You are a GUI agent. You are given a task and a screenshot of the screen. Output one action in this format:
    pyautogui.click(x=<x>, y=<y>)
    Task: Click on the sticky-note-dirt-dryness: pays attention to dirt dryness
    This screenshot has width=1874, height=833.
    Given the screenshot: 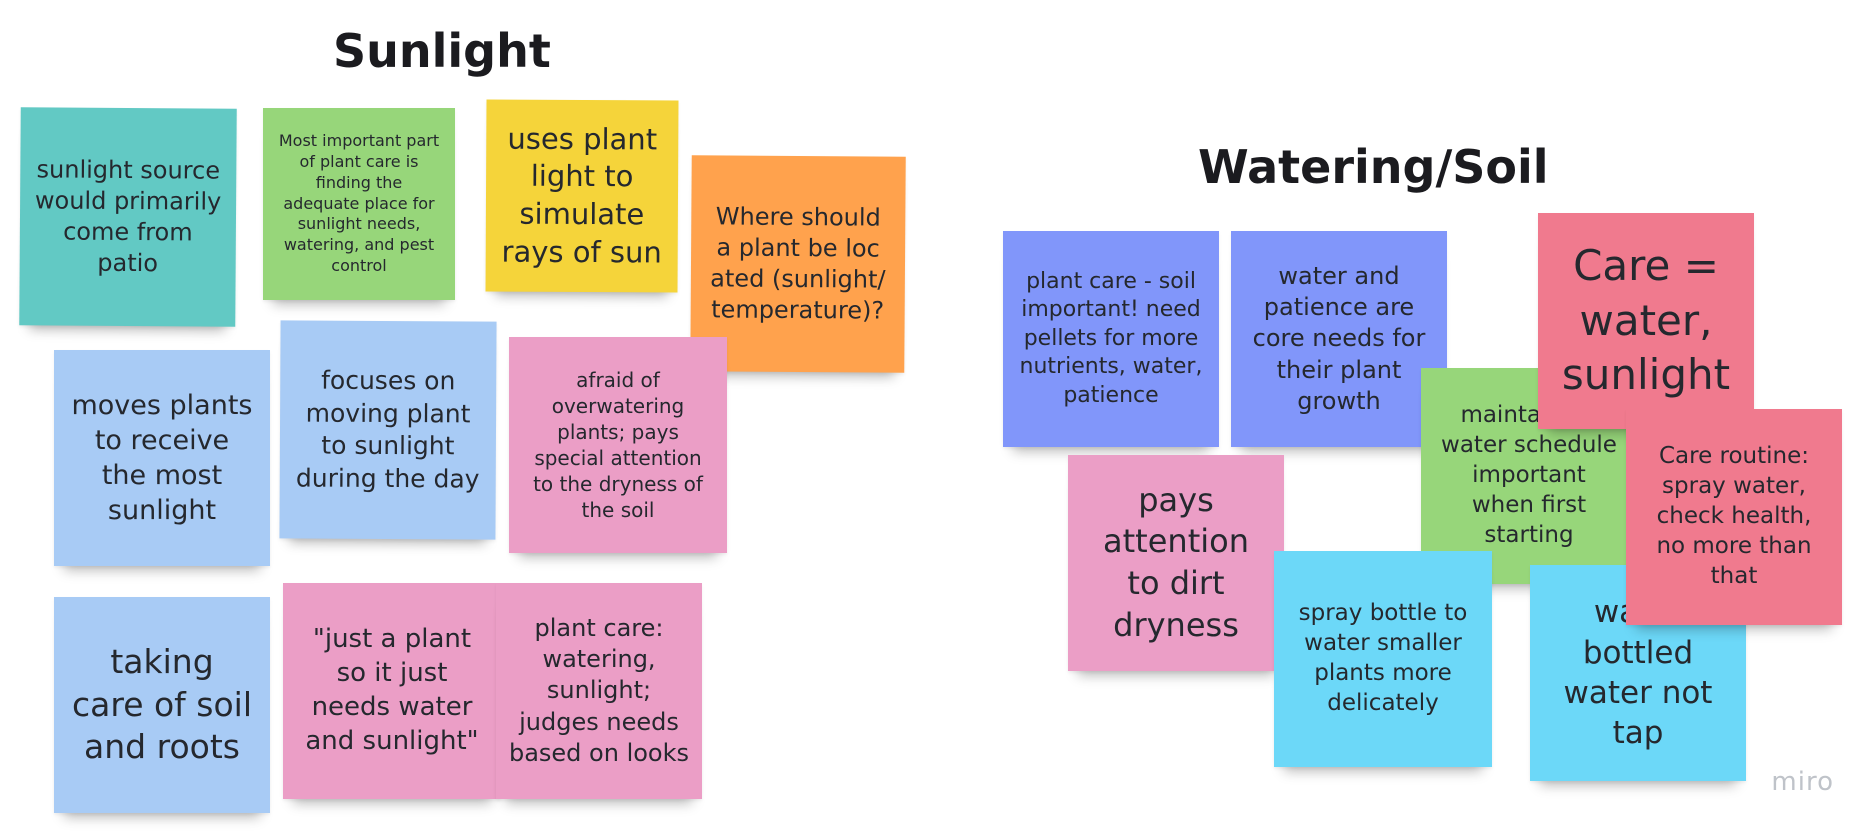 What is the action you would take?
    pyautogui.click(x=1176, y=563)
    